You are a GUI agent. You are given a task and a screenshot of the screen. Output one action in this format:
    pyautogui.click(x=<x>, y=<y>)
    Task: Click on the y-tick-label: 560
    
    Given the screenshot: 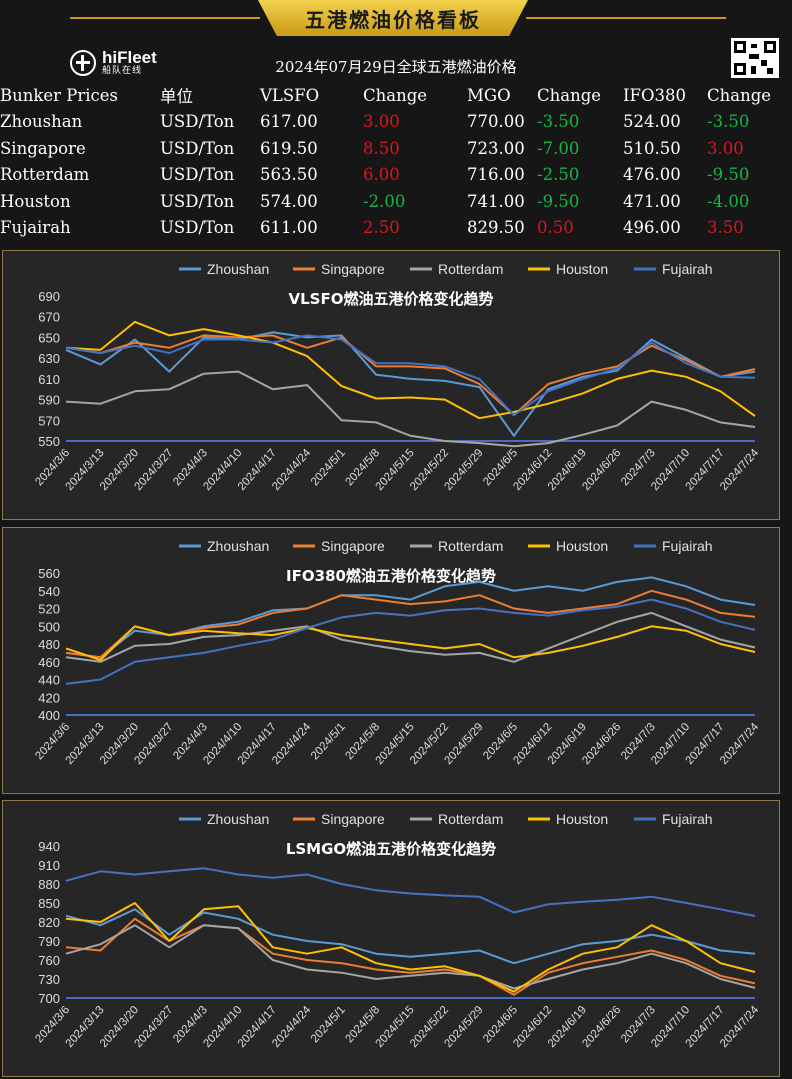 What is the action you would take?
    pyautogui.click(x=49, y=573)
    